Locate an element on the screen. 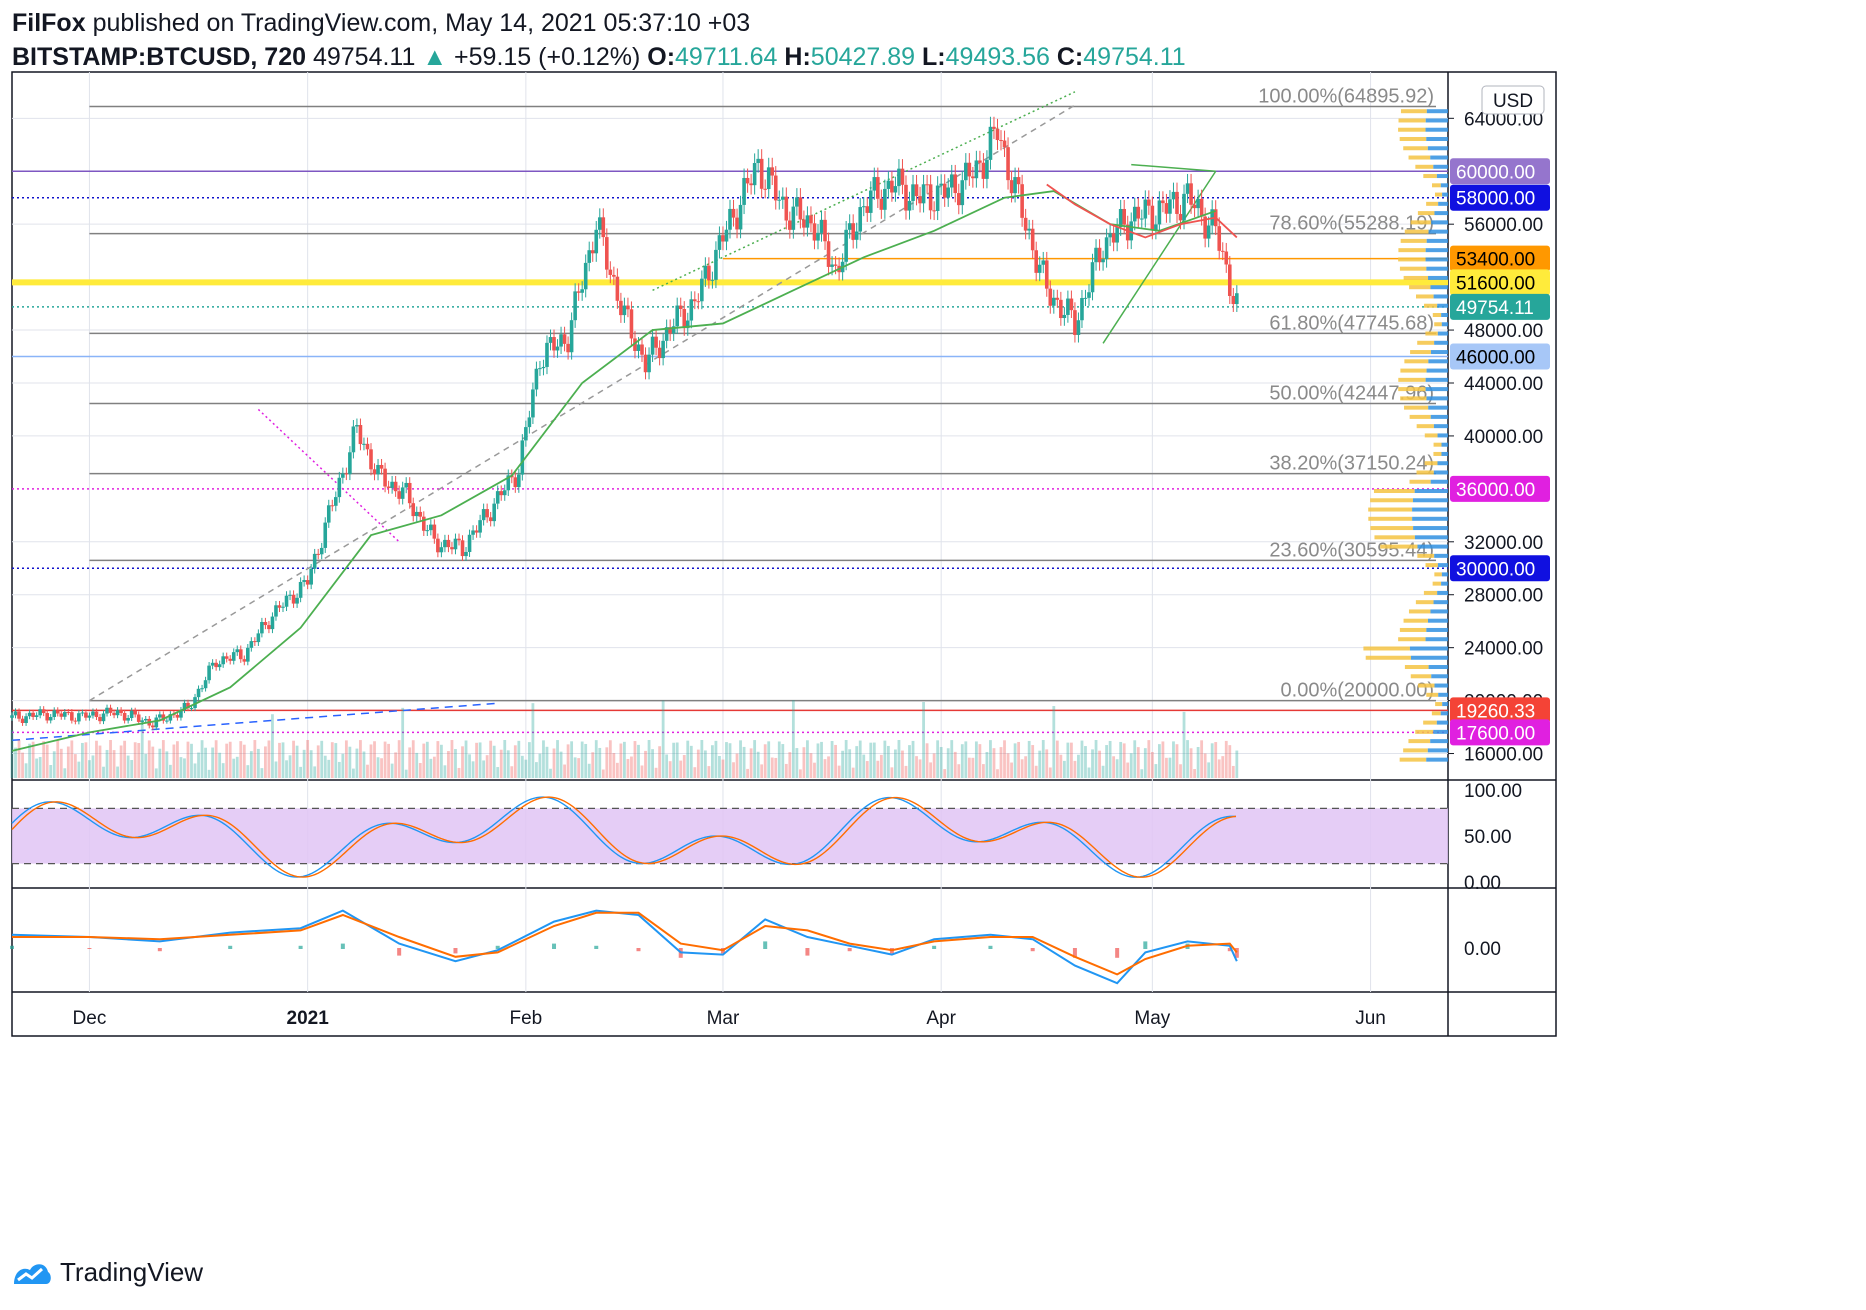 The width and height of the screenshot is (1866, 1310). tradingview-brand: TradingView is located at coordinates (132, 1272).